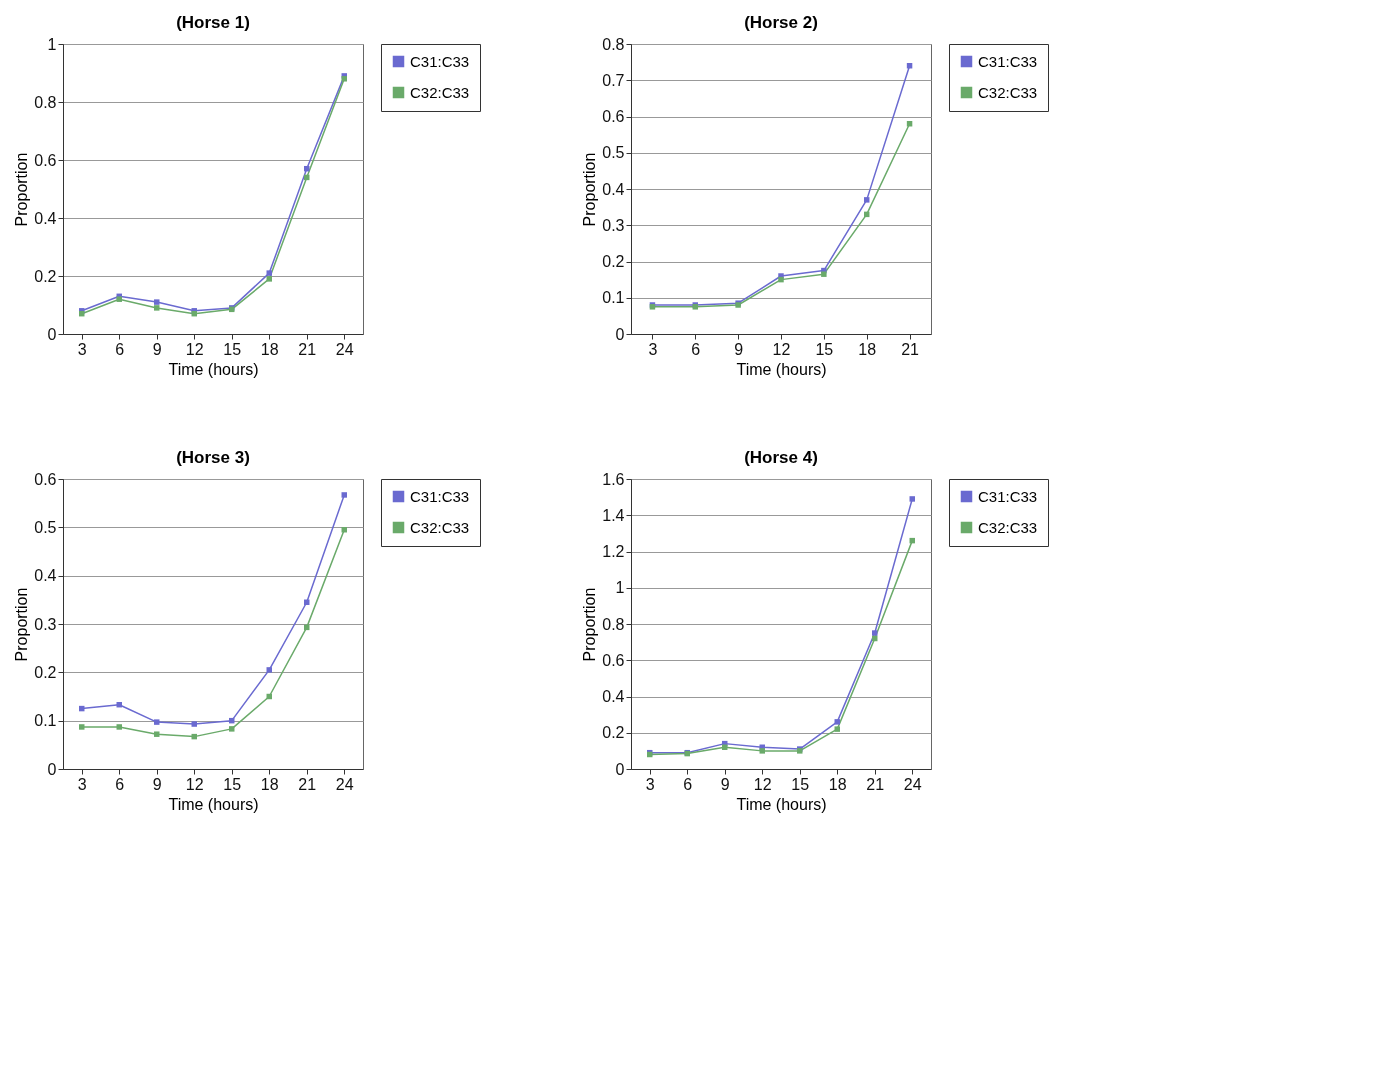 The width and height of the screenshot is (1373, 1080). What do you see at coordinates (213, 457) in the screenshot?
I see `chart-title: (Horse 3)` at bounding box center [213, 457].